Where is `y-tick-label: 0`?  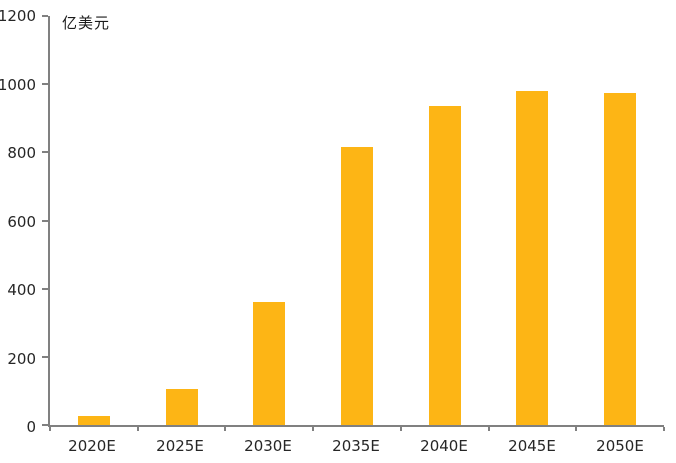
y-tick-label: 0 is located at coordinates (31, 427).